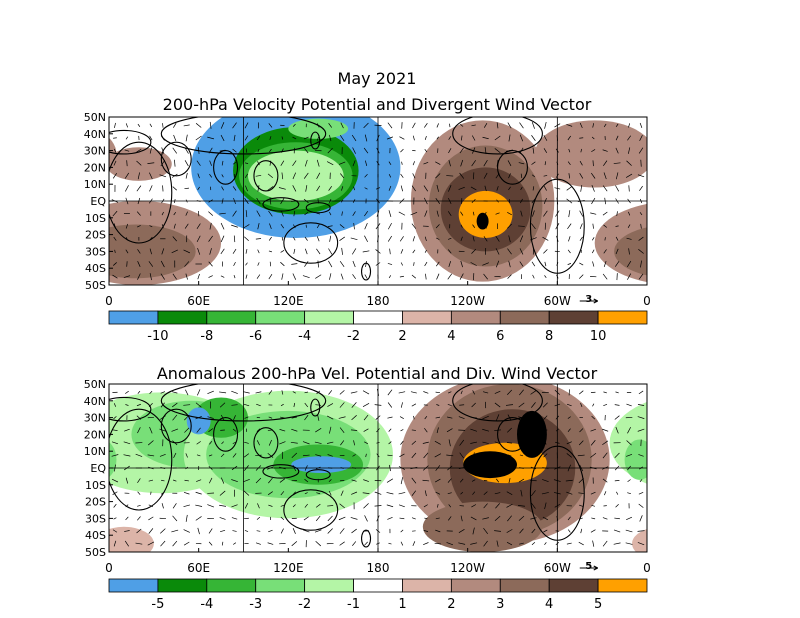 The image size is (800, 618). What do you see at coordinates (549, 336) in the screenshot?
I see `colorbar-label: 8` at bounding box center [549, 336].